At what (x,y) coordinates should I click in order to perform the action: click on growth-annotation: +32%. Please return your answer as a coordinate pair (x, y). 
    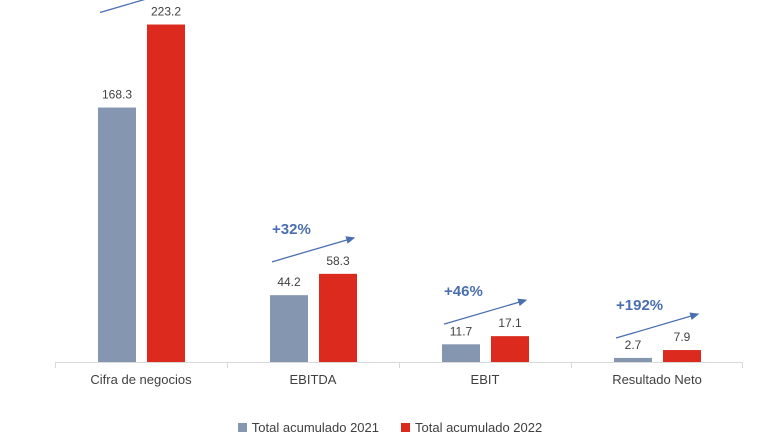
    Looking at the image, I should click on (291, 229).